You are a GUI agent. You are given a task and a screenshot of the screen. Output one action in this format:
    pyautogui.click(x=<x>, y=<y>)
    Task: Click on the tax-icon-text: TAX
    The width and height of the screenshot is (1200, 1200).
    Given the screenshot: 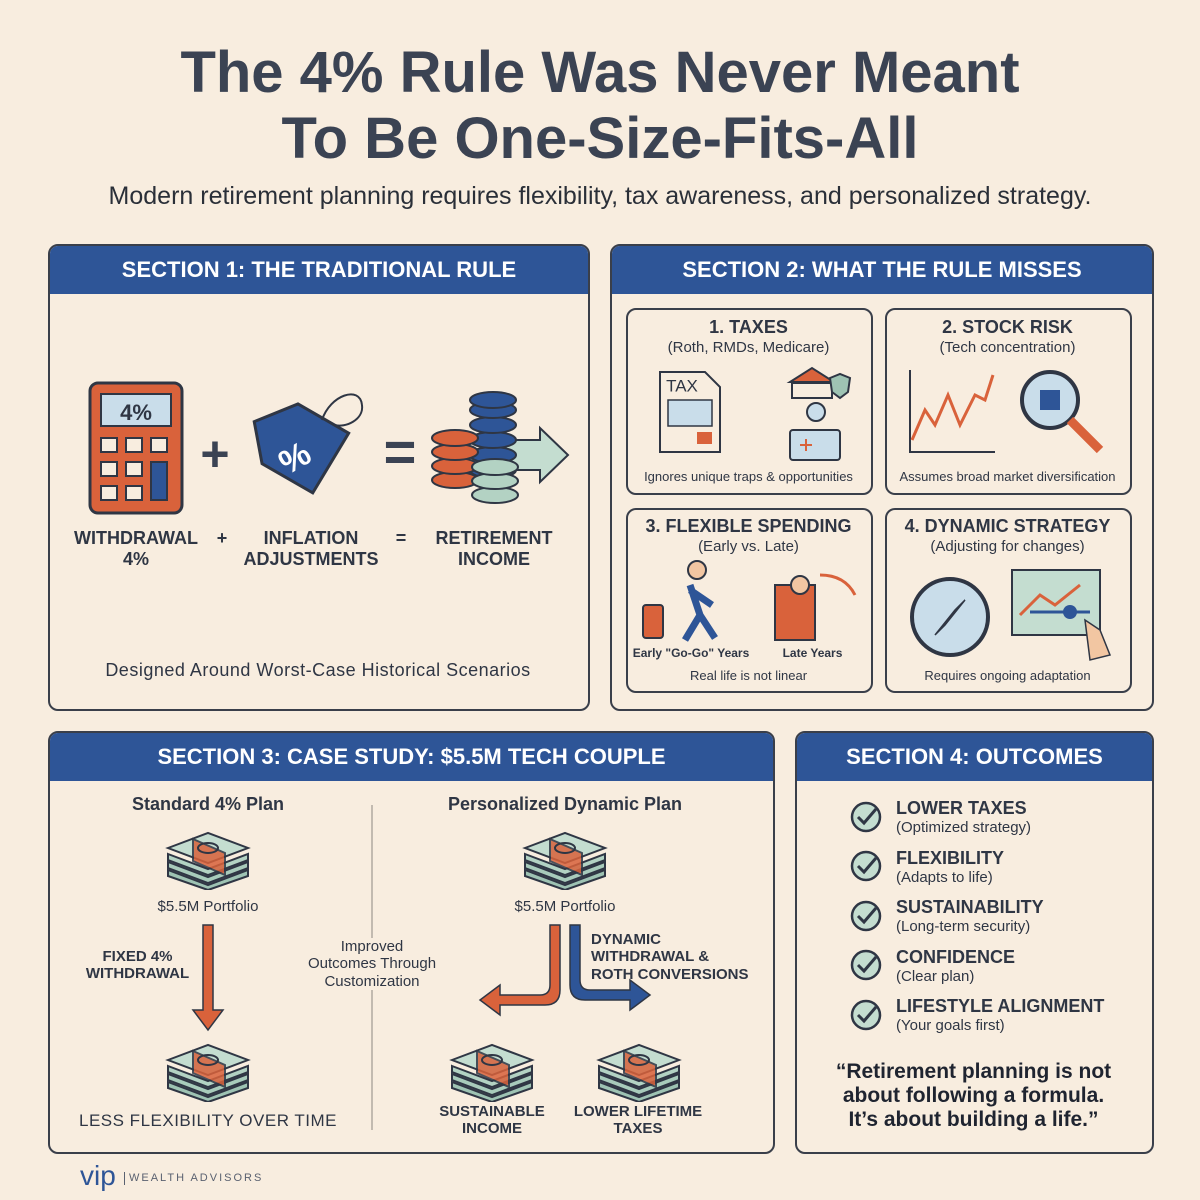 What is the action you would take?
    pyautogui.click(x=682, y=385)
    